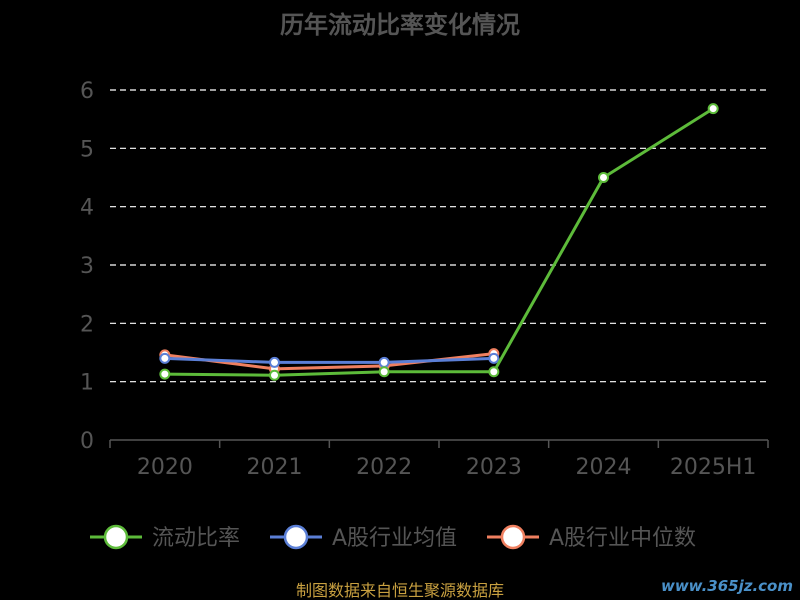  I want to click on y-tick-label: 6, so click(87, 91).